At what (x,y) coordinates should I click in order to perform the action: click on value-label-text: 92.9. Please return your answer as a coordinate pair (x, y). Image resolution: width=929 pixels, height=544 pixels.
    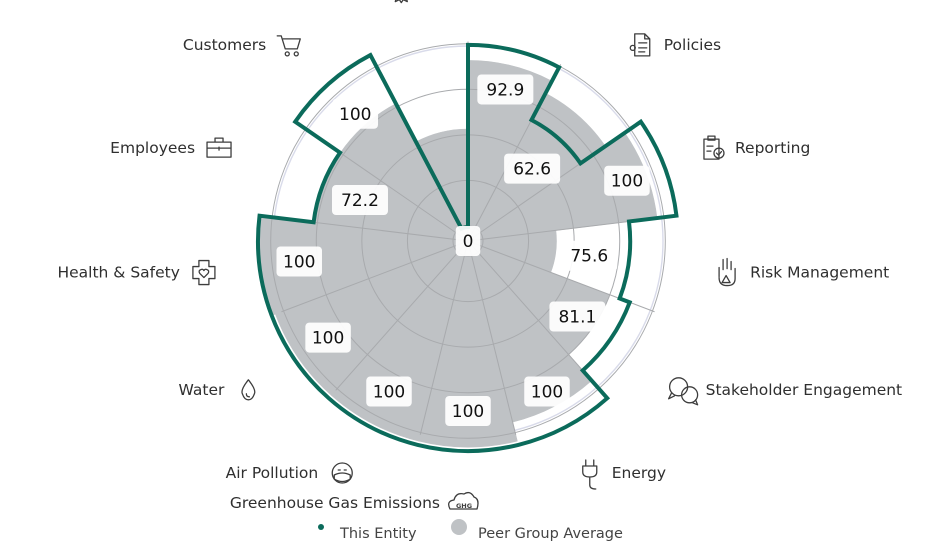
    Looking at the image, I should click on (505, 90).